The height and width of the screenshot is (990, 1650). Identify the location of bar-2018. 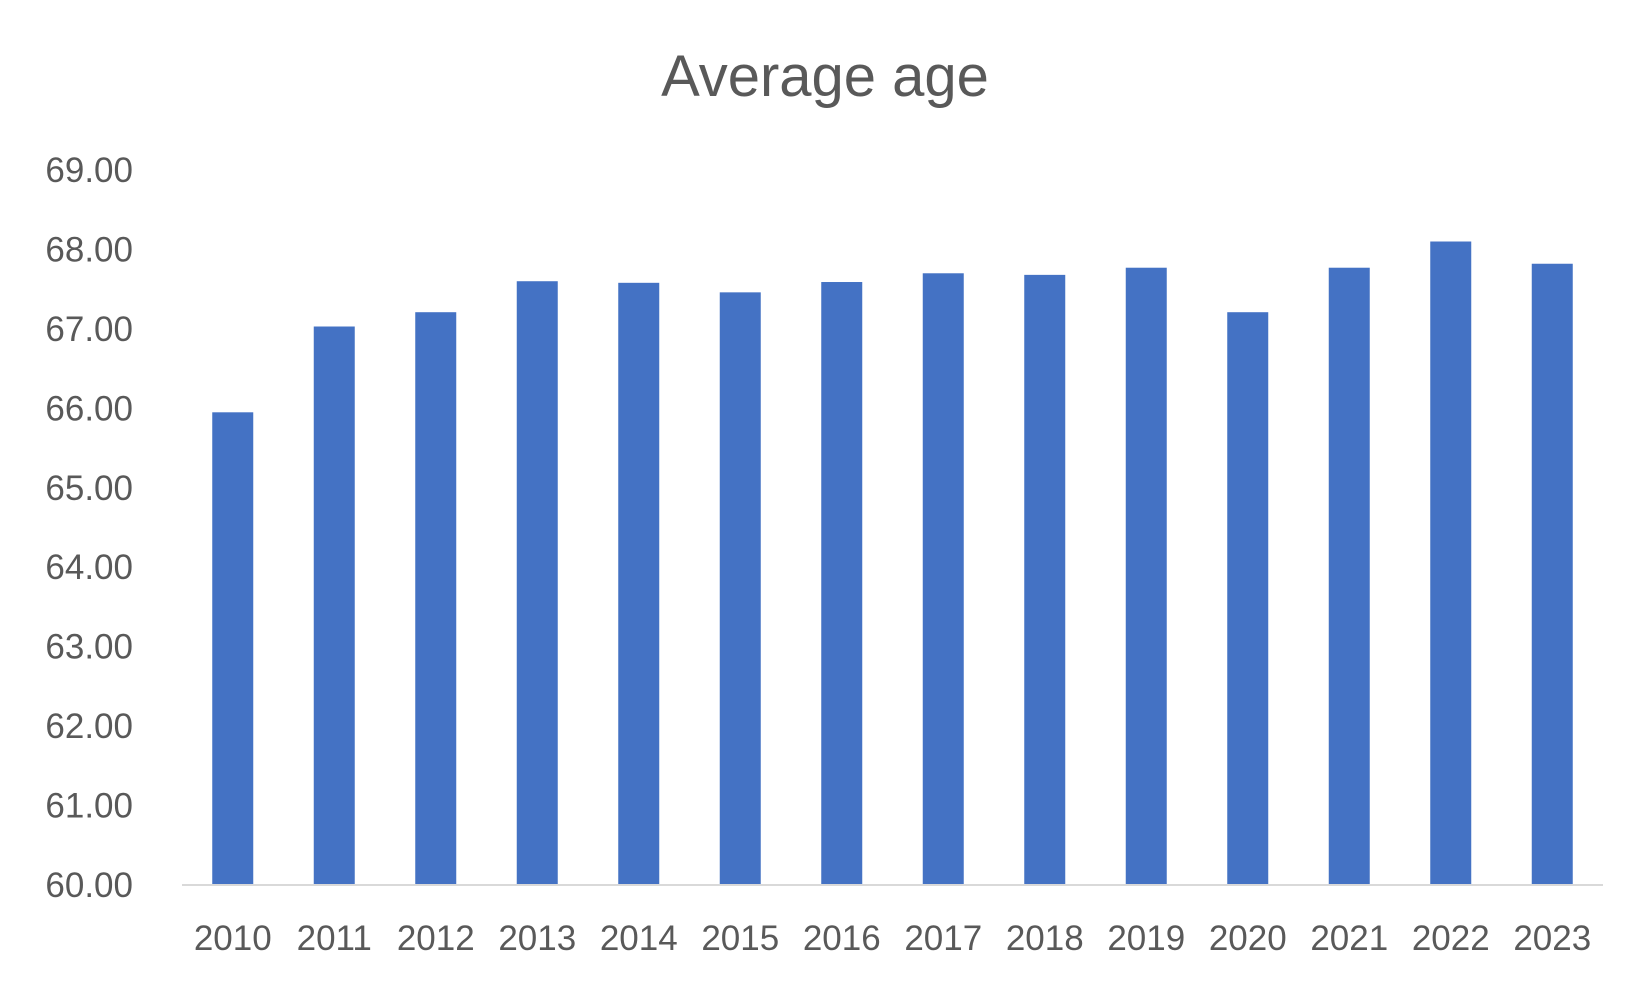
(1045, 579).